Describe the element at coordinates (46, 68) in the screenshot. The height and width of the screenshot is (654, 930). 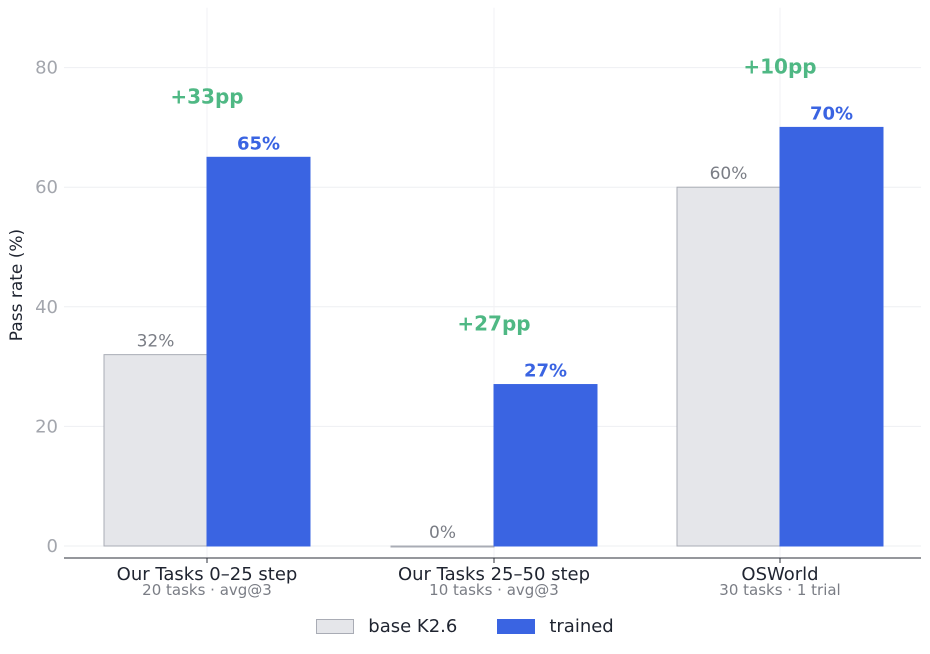
I see `y-tick-label: 80` at that location.